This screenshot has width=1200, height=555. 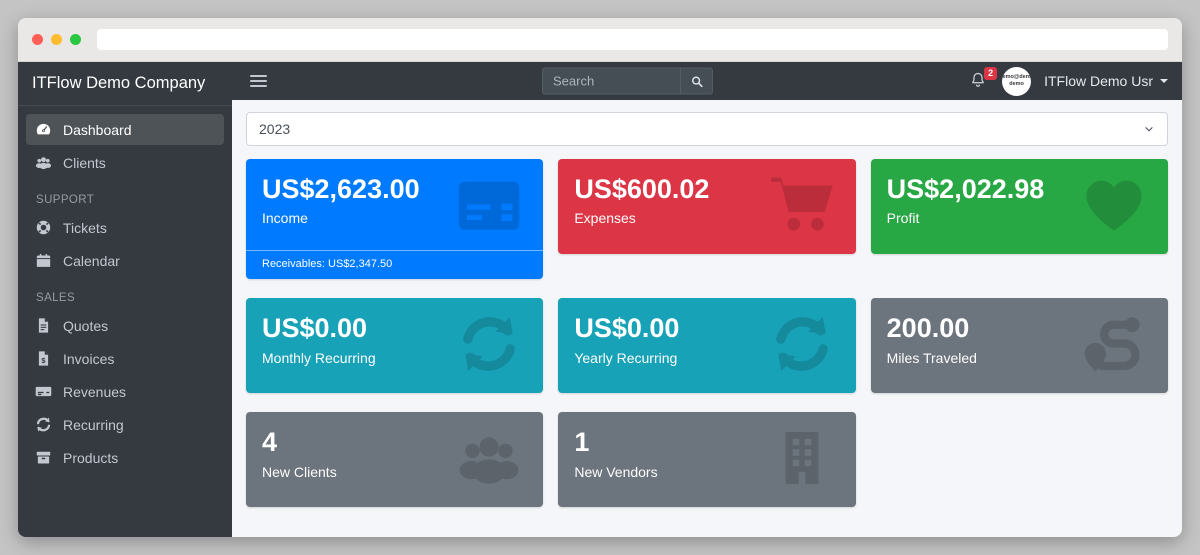 I want to click on sidebar-item-label: Invoices, so click(x=89, y=358).